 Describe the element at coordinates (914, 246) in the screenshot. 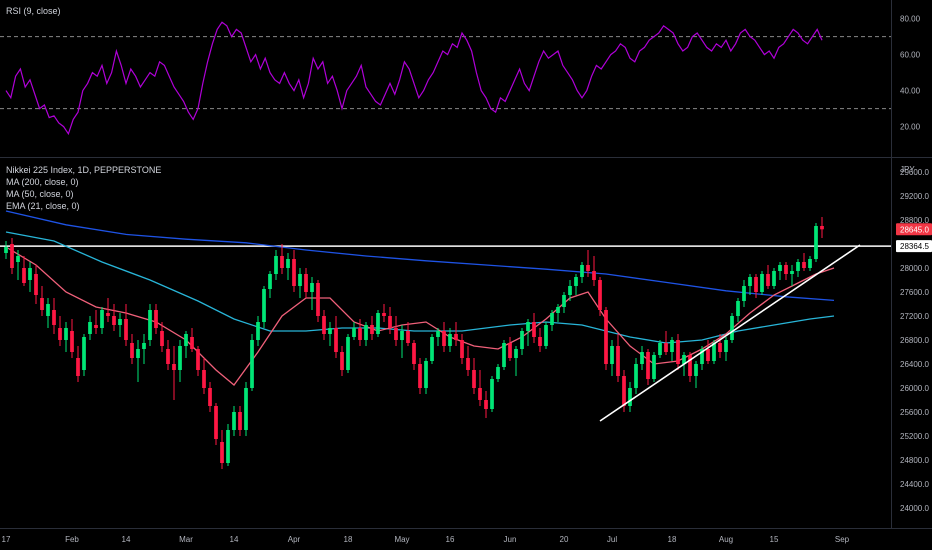

I see `resistance-price-label: 28364.5` at that location.